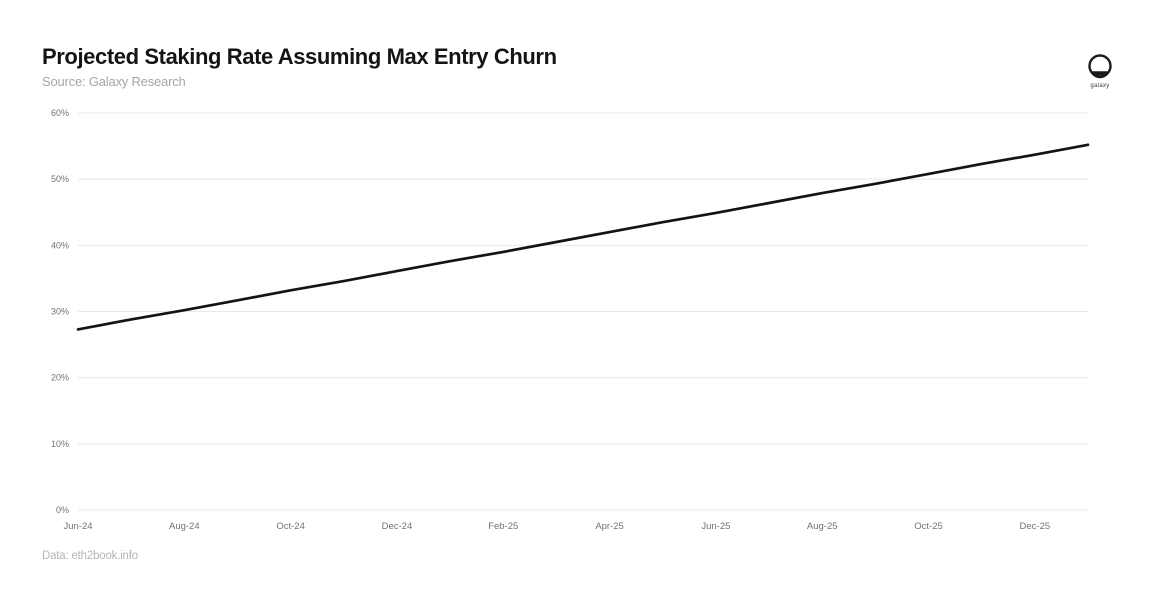 Image resolution: width=1150 pixels, height=599 pixels. Describe the element at coordinates (822, 526) in the screenshot. I see `x-axis-tick-label: Aug-25` at that location.